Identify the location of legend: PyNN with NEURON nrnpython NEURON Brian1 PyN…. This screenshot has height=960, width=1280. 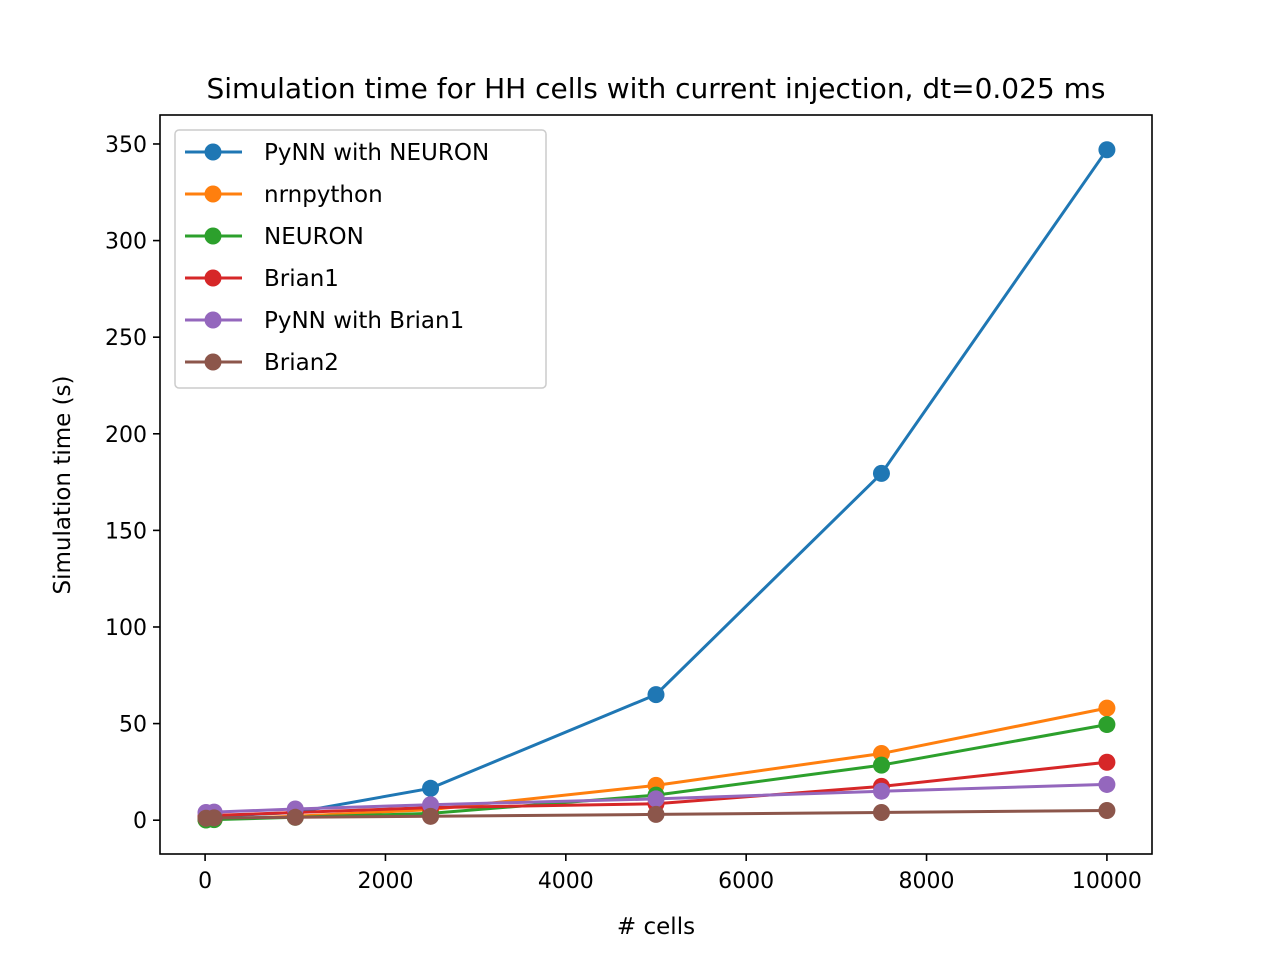
(360, 259).